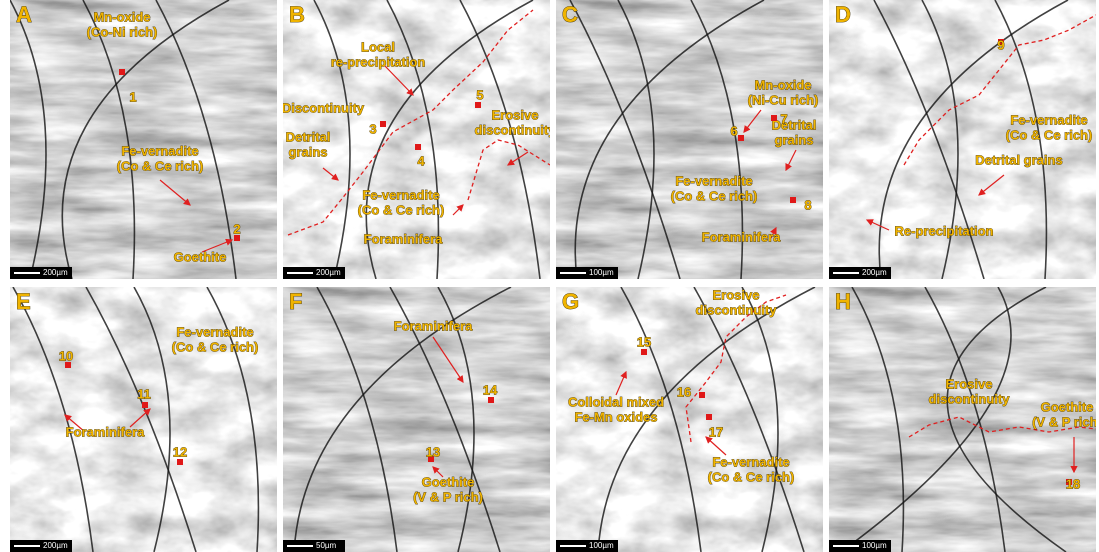  Describe the element at coordinates (326, 545) in the screenshot. I see `scale-bar-label: 50µm` at that location.